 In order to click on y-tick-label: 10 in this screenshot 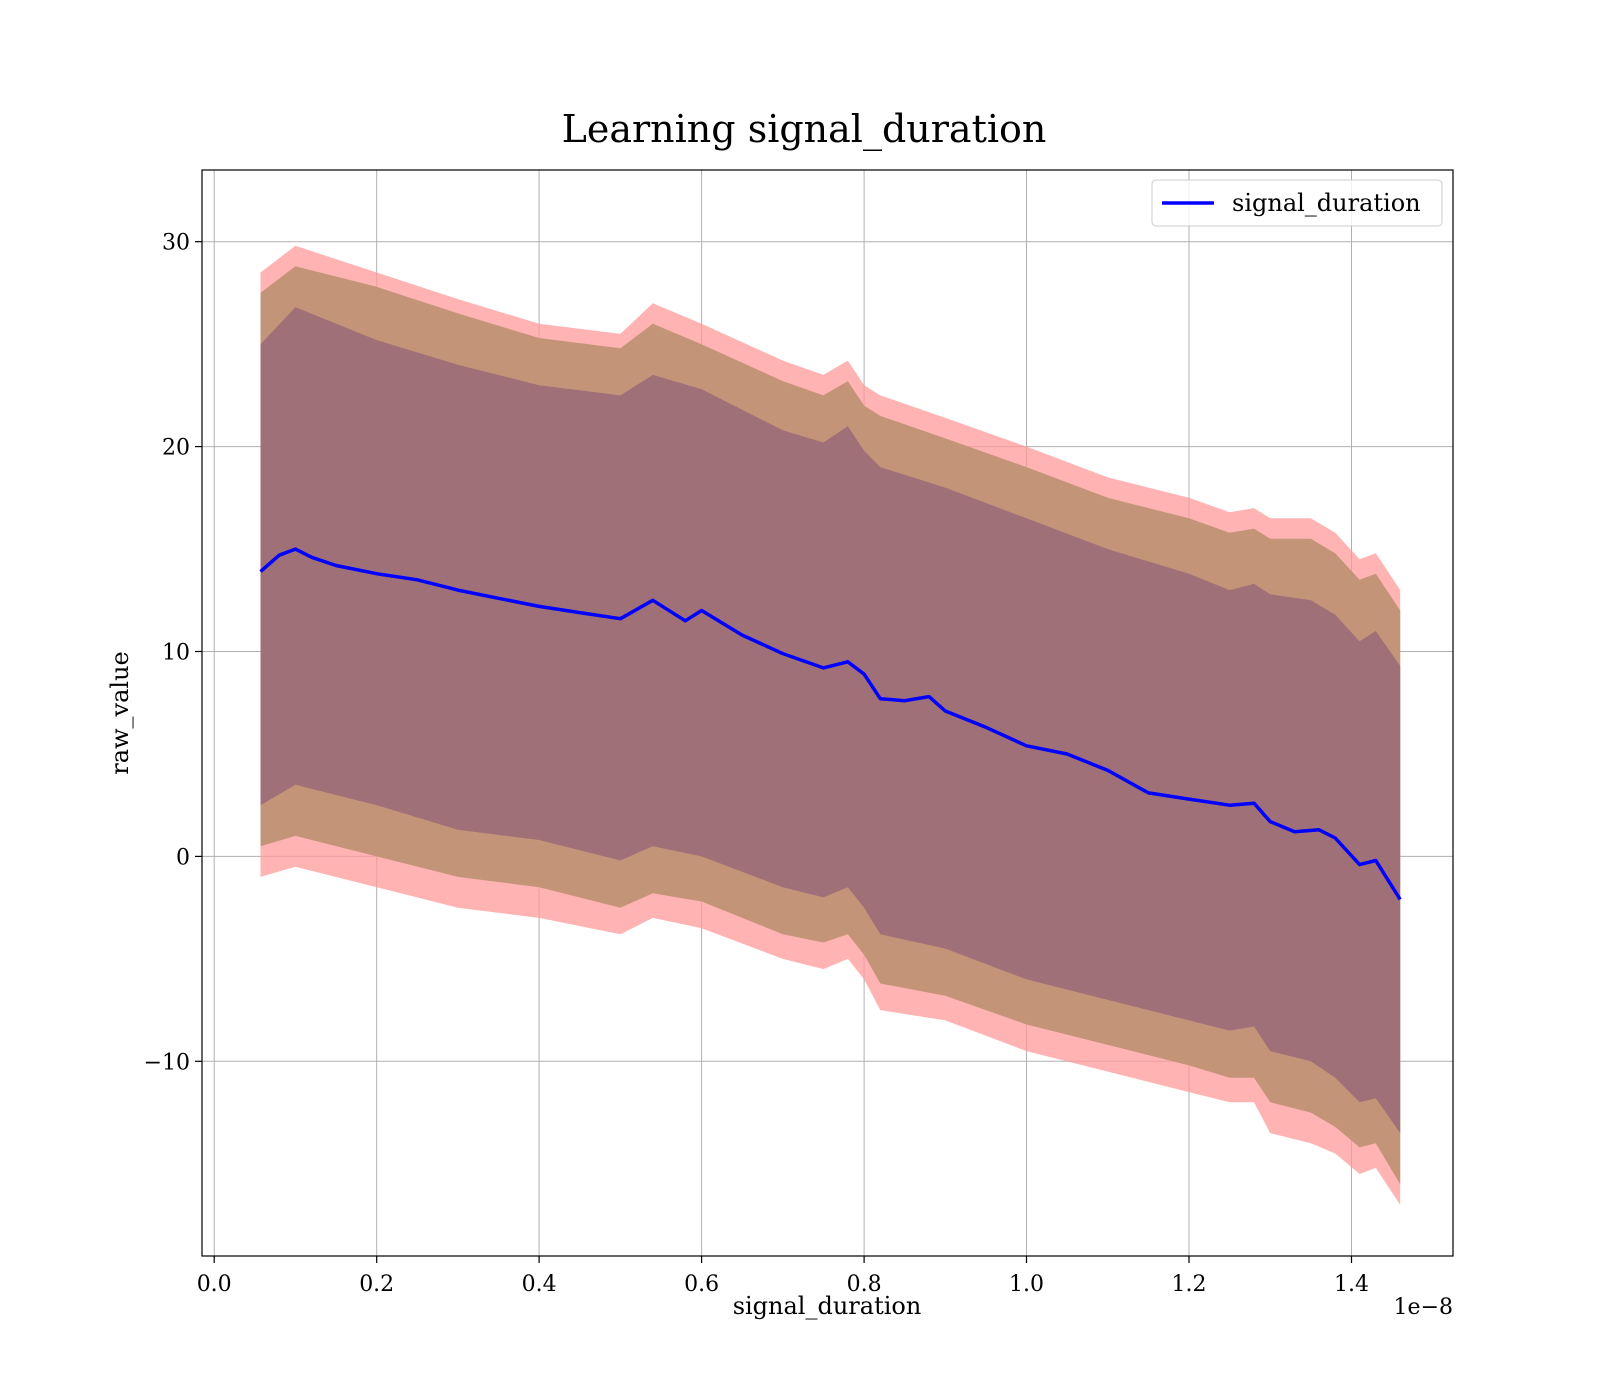, I will do `click(176, 653)`.